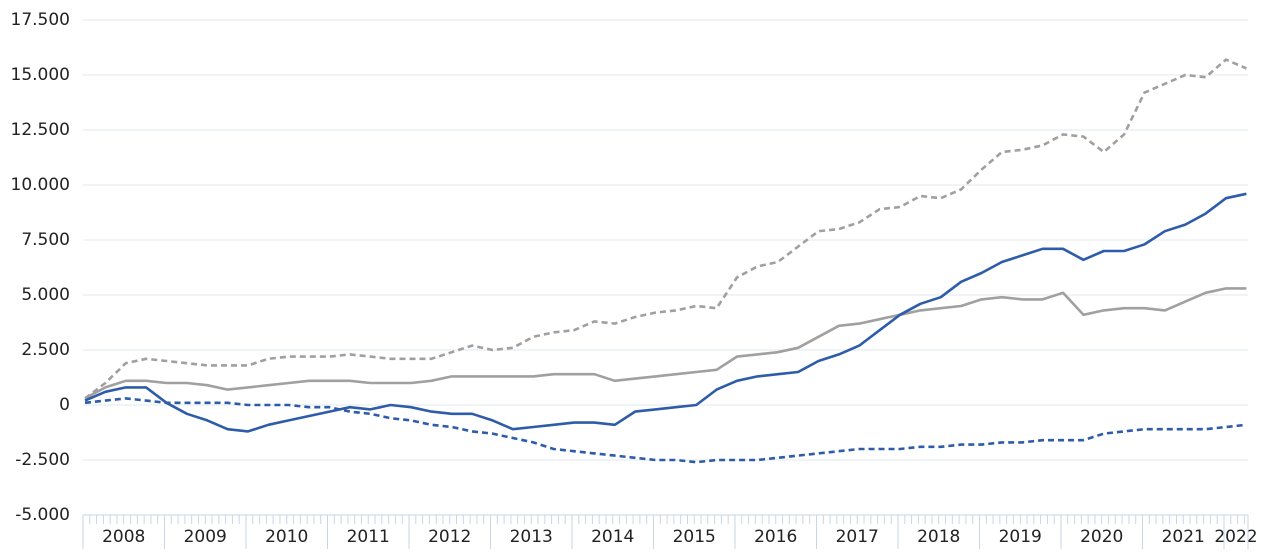  Describe the element at coordinates (665, 430) in the screenshot. I see `series-line` at that location.